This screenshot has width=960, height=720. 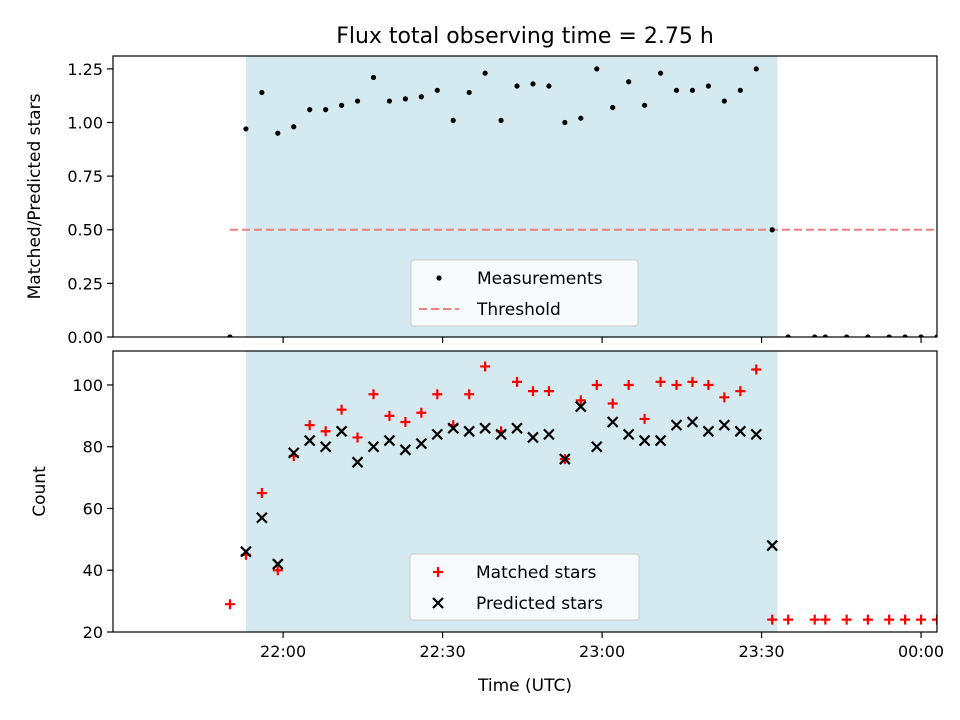 What do you see at coordinates (540, 279) in the screenshot?
I see `legend-label: Measurements` at bounding box center [540, 279].